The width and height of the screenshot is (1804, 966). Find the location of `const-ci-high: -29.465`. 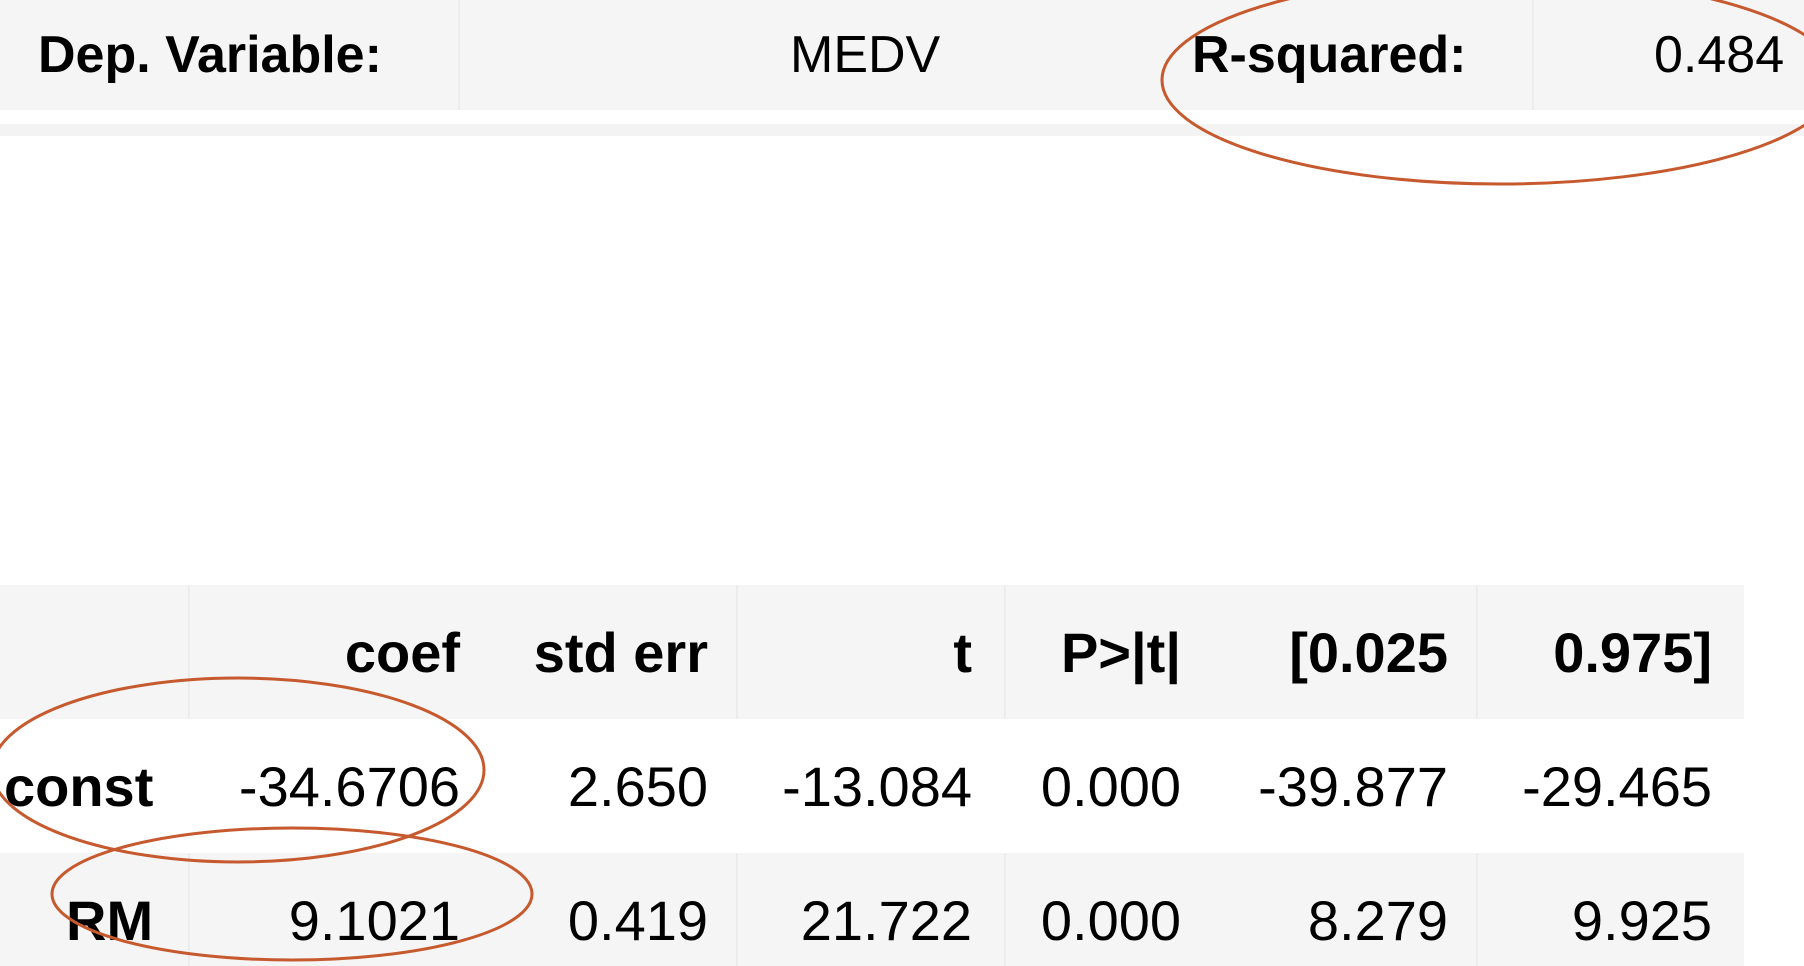

const-ci-high: -29.465 is located at coordinates (1617, 786).